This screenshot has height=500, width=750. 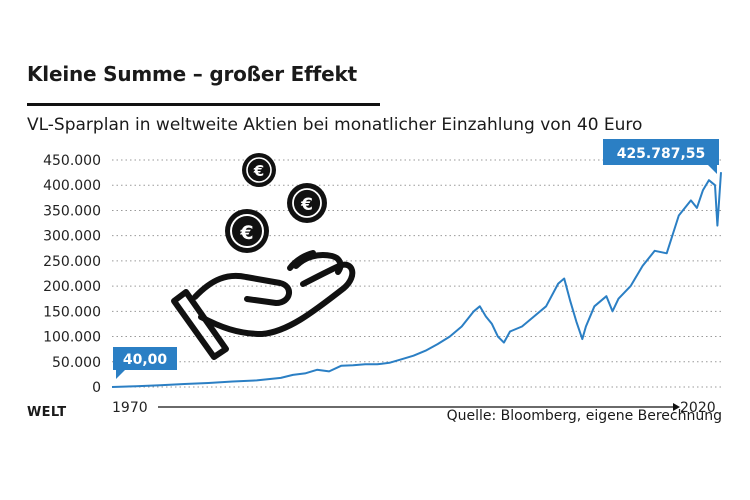 I want to click on source-note: Quelle: Bloomberg, eigene Berechnung, so click(x=584, y=416).